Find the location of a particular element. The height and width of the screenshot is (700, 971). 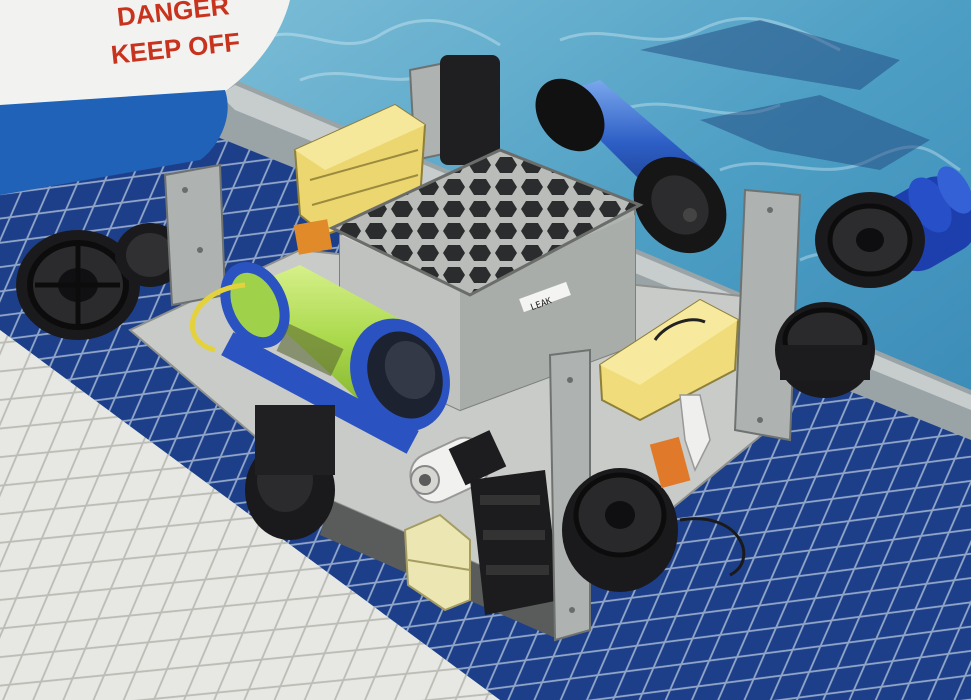

thruster-right-upper is located at coordinates (870, 240).